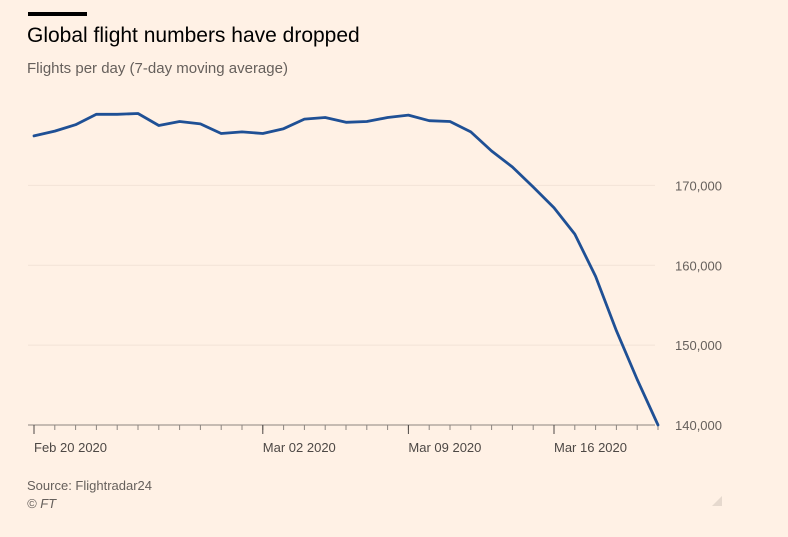 This screenshot has width=788, height=537. Describe the element at coordinates (90, 485) in the screenshot. I see `source-note: Source: Flightradar24` at that location.